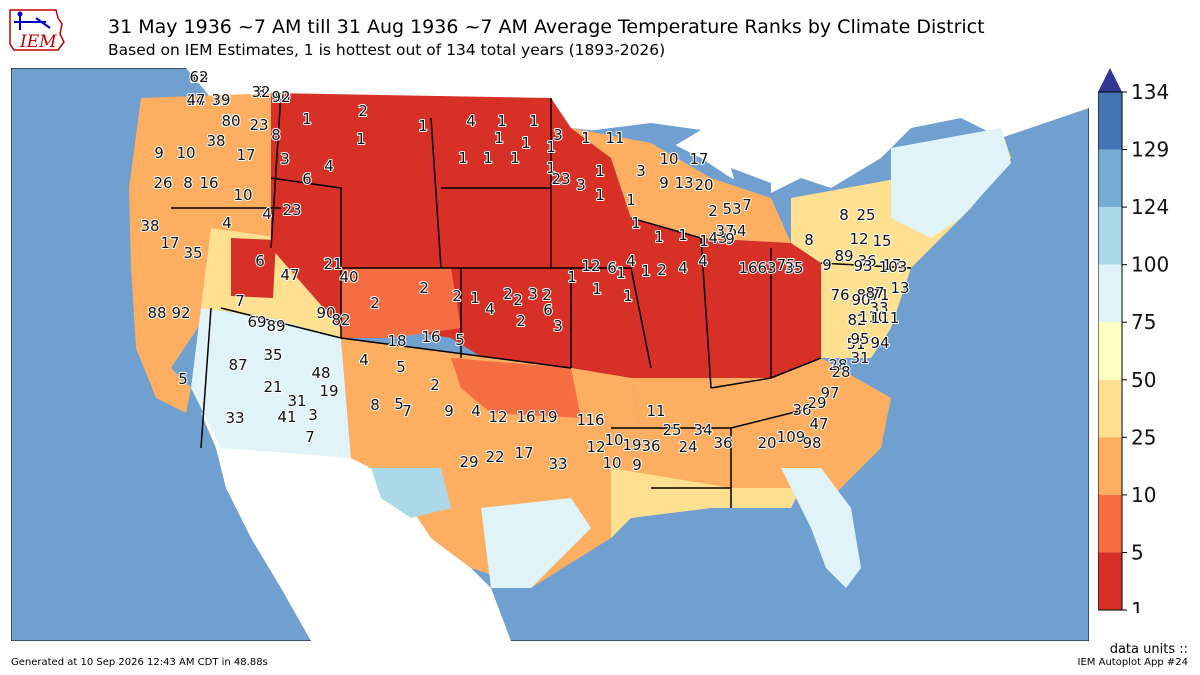  I want to click on district-rank-label: 20, so click(766, 443).